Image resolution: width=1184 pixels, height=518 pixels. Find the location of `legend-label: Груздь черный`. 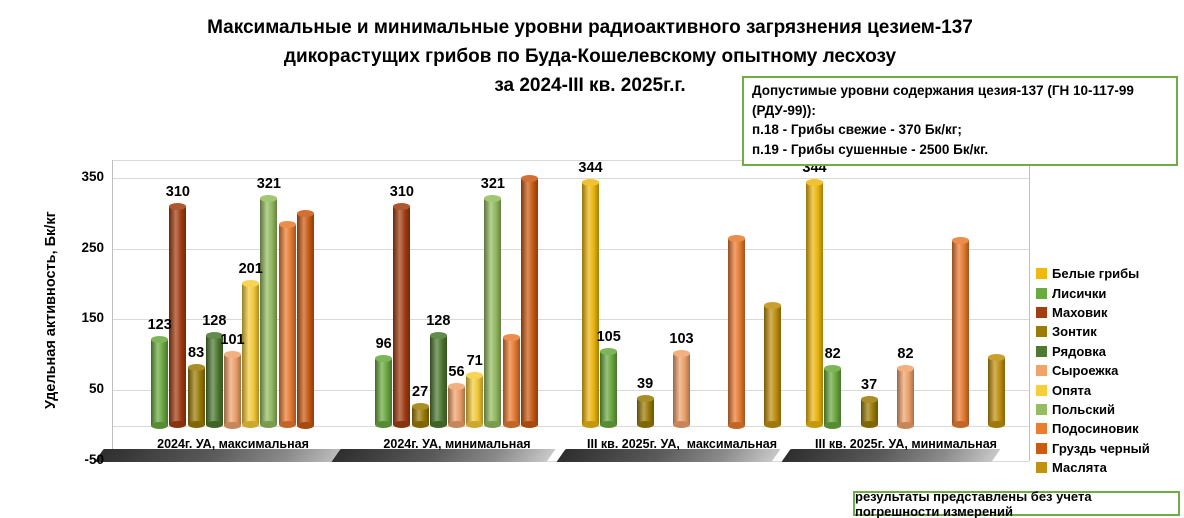

legend-label: Груздь черный is located at coordinates (1101, 448).